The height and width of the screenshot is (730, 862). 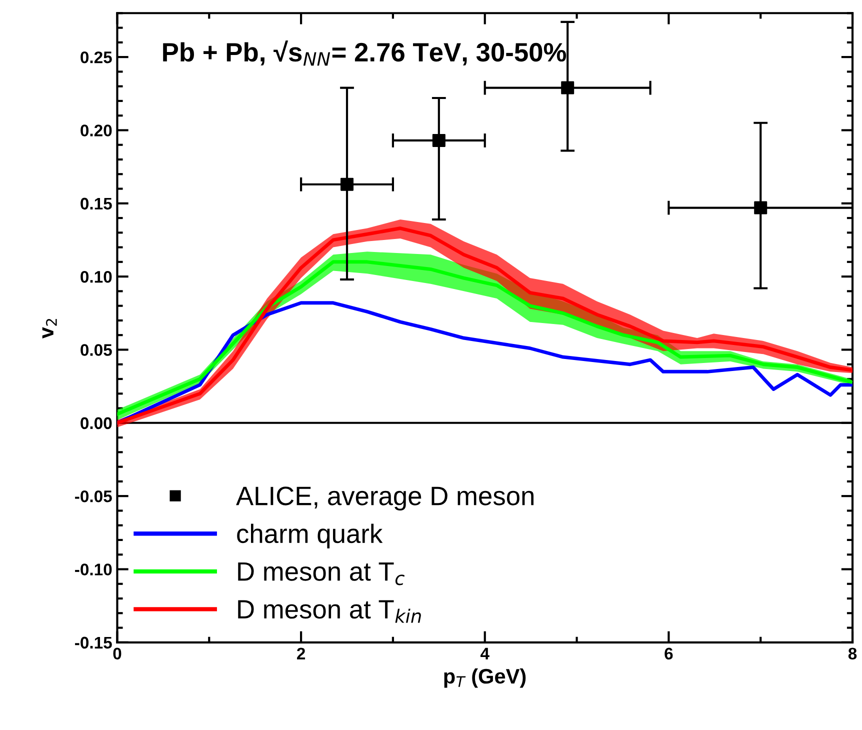 I want to click on y-tick-label: -0.05, so click(x=93, y=496).